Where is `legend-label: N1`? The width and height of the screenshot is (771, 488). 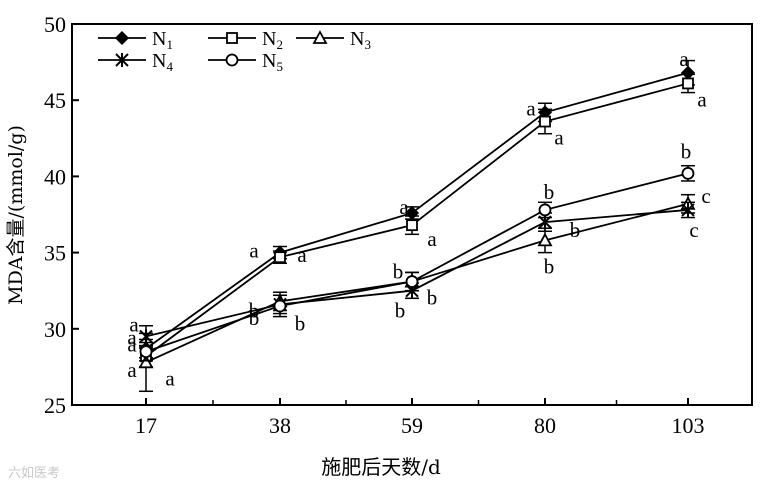 legend-label: N1 is located at coordinates (162, 40).